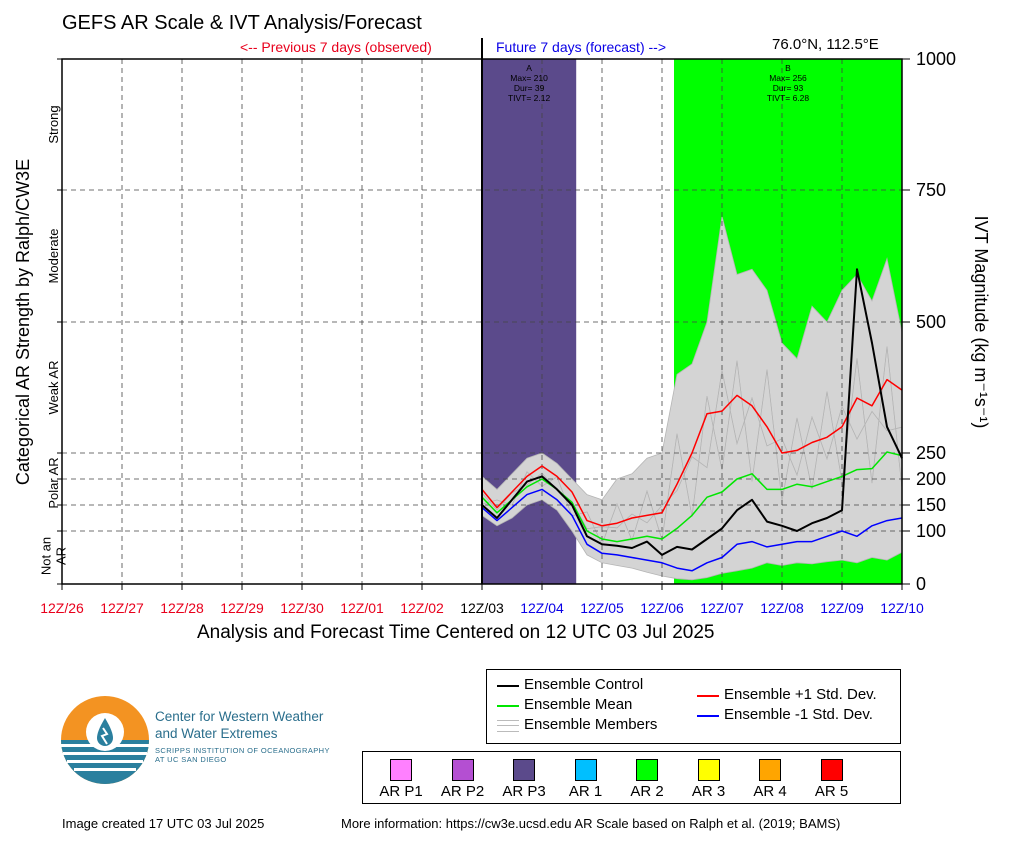 This screenshot has width=1010, height=846. Describe the element at coordinates (722, 608) in the screenshot. I see `x-tick-label: 12Z/07` at that location.